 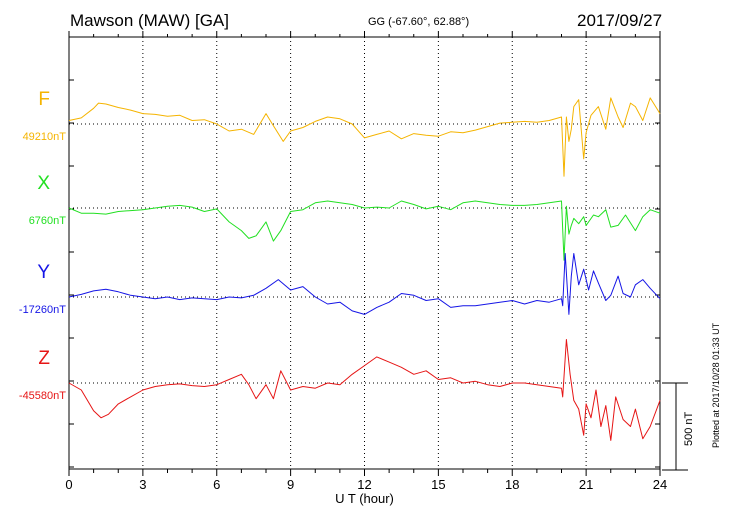 What do you see at coordinates (512, 484) in the screenshot?
I see `x-tick-label: 18` at bounding box center [512, 484].